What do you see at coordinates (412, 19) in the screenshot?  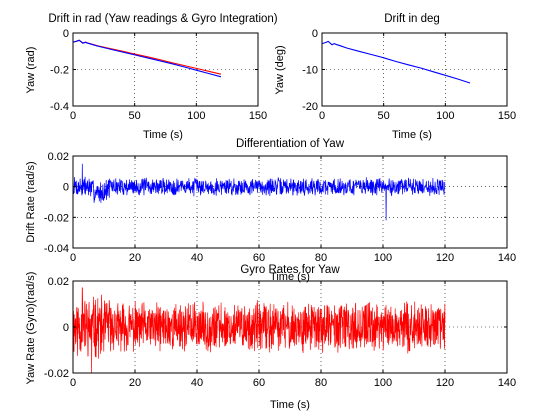 I see `chart-title: Drift in deg` at bounding box center [412, 19].